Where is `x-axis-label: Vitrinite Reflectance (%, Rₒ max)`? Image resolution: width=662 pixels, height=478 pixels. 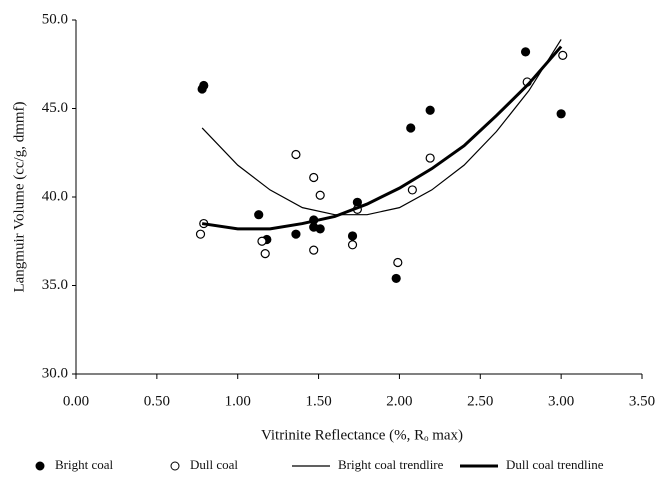 x-axis-label: Vitrinite Reflectance (%, Rₒ max) is located at coordinates (362, 435).